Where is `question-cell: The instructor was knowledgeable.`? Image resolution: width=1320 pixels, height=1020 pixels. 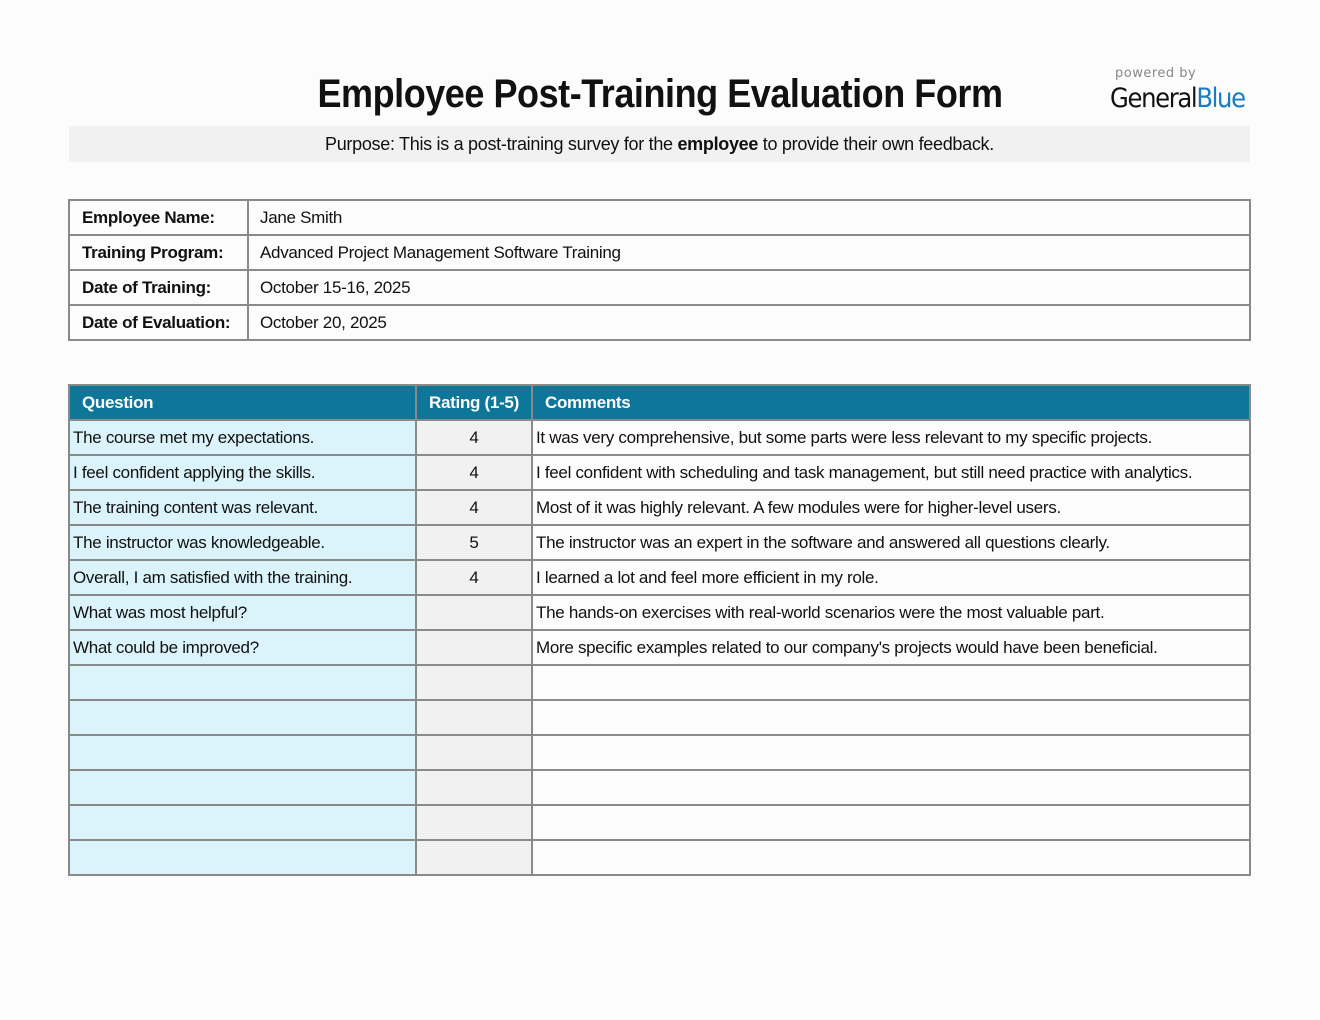
question-cell: The instructor was knowledgeable. is located at coordinates (242, 542).